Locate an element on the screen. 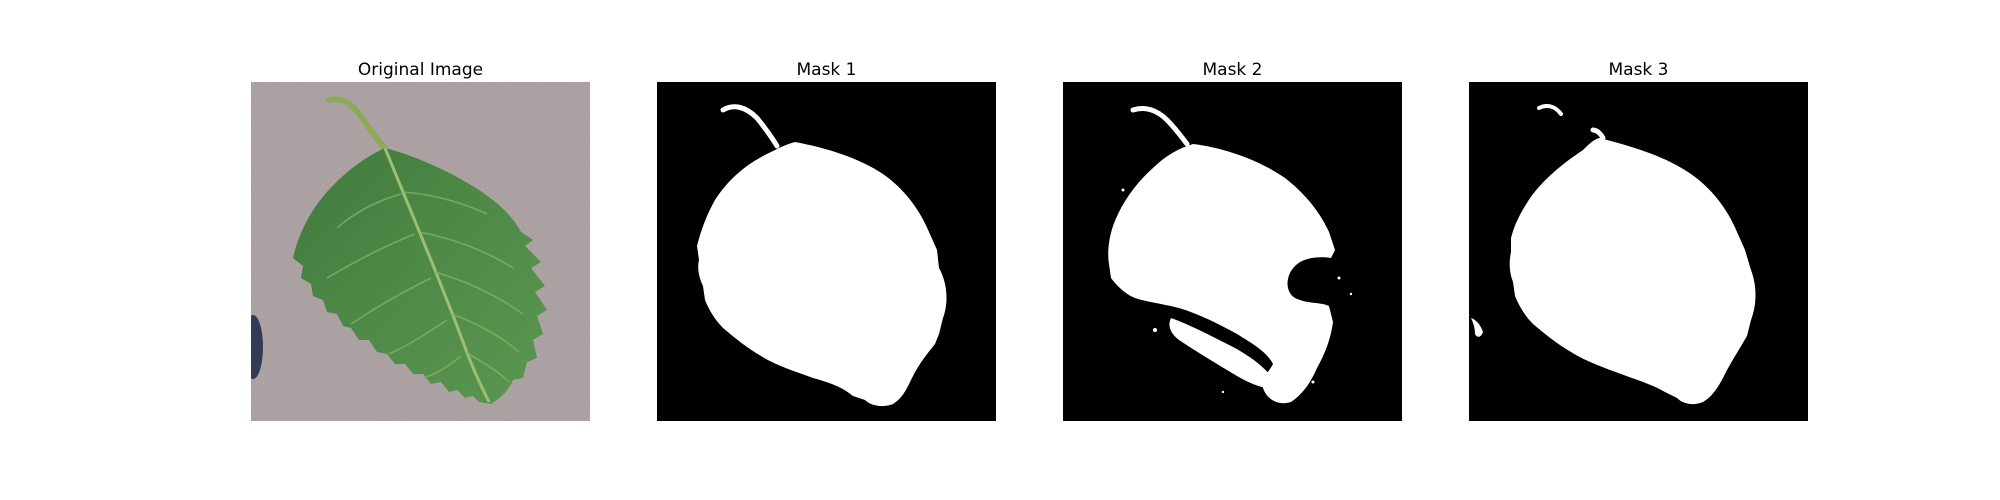 The height and width of the screenshot is (500, 2000). mask-lower-fragment is located at coordinates (1223, 353).